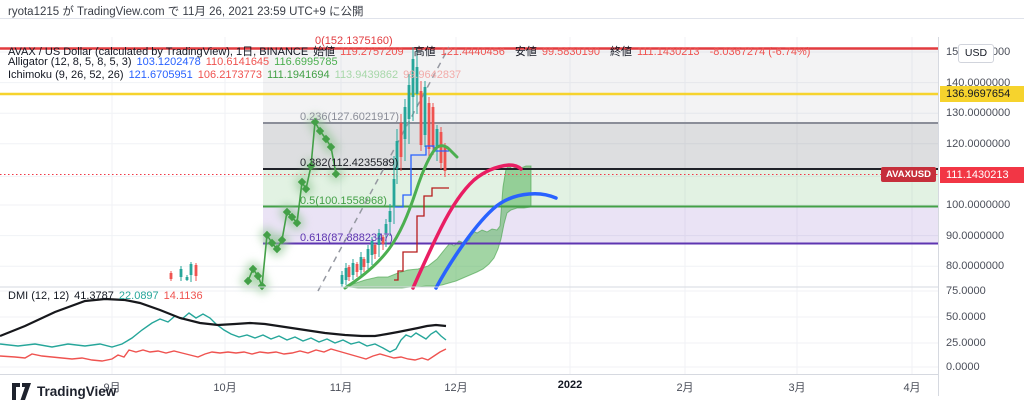 The image size is (1024, 407). Describe the element at coordinates (978, 143) in the screenshot. I see `price-tick: 120.0000000` at that location.